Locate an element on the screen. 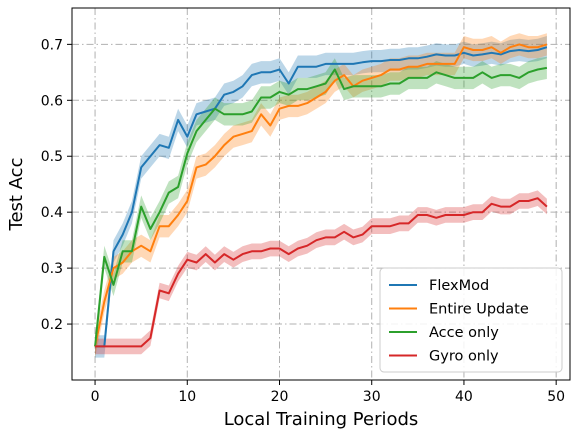 The width and height of the screenshot is (577, 439). y-tick-label: 0.3 is located at coordinates (52, 269).